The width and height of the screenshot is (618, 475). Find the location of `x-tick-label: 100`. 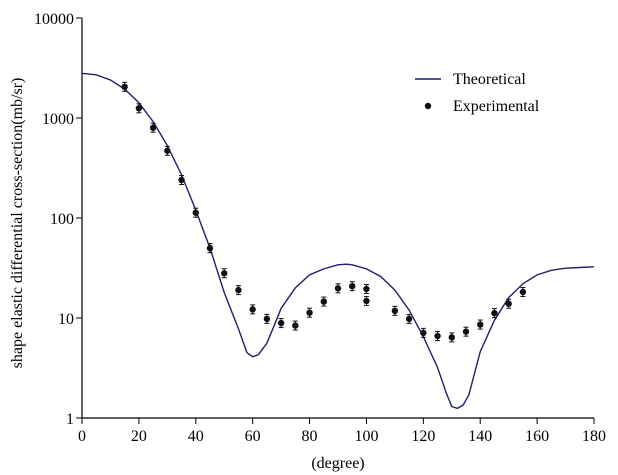

x-tick-label: 100 is located at coordinates (366, 436).